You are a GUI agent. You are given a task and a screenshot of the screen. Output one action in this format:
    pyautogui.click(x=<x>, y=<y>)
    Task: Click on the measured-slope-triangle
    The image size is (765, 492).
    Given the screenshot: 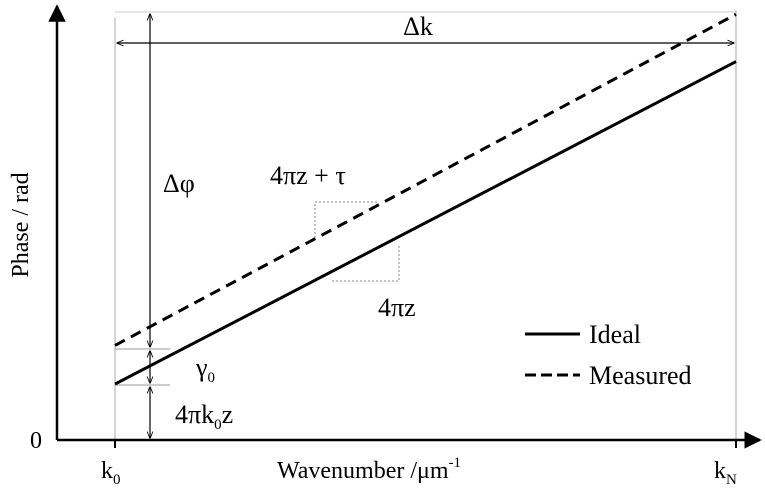 What is the action you would take?
    pyautogui.click(x=345, y=219)
    